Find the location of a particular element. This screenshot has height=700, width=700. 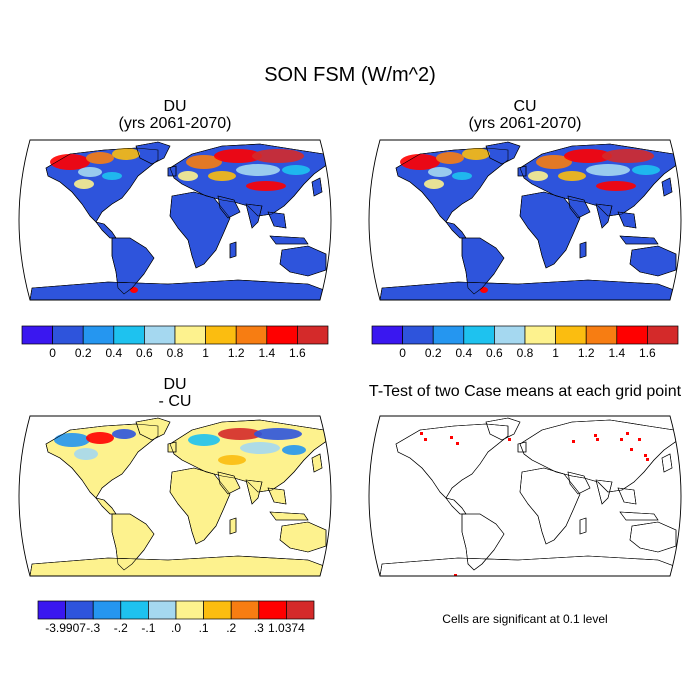

colorbar-tick-label: 1.2 is located at coordinates (236, 353).